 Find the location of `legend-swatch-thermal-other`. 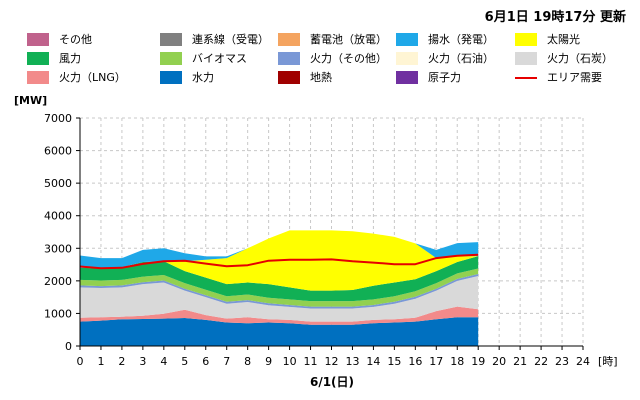

legend-swatch-thermal-other is located at coordinates (289, 58).